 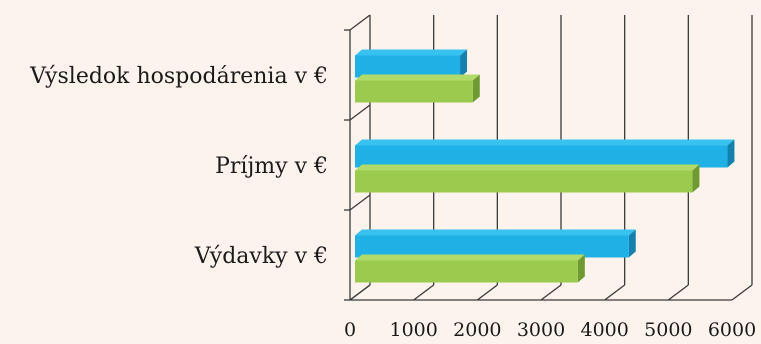 What do you see at coordinates (732, 330) in the screenshot?
I see `x-tick-label: 6000` at bounding box center [732, 330].